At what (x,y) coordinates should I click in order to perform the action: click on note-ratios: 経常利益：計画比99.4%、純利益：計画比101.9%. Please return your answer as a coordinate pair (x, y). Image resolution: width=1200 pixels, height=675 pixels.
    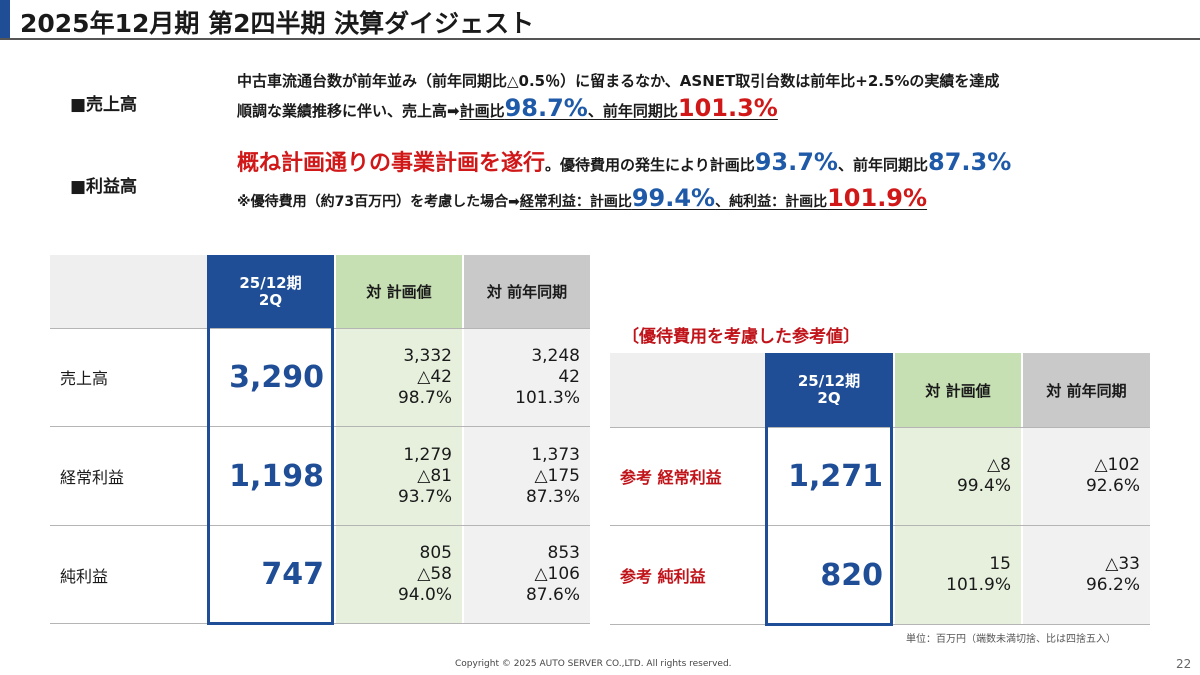
    Looking at the image, I should click on (723, 198).